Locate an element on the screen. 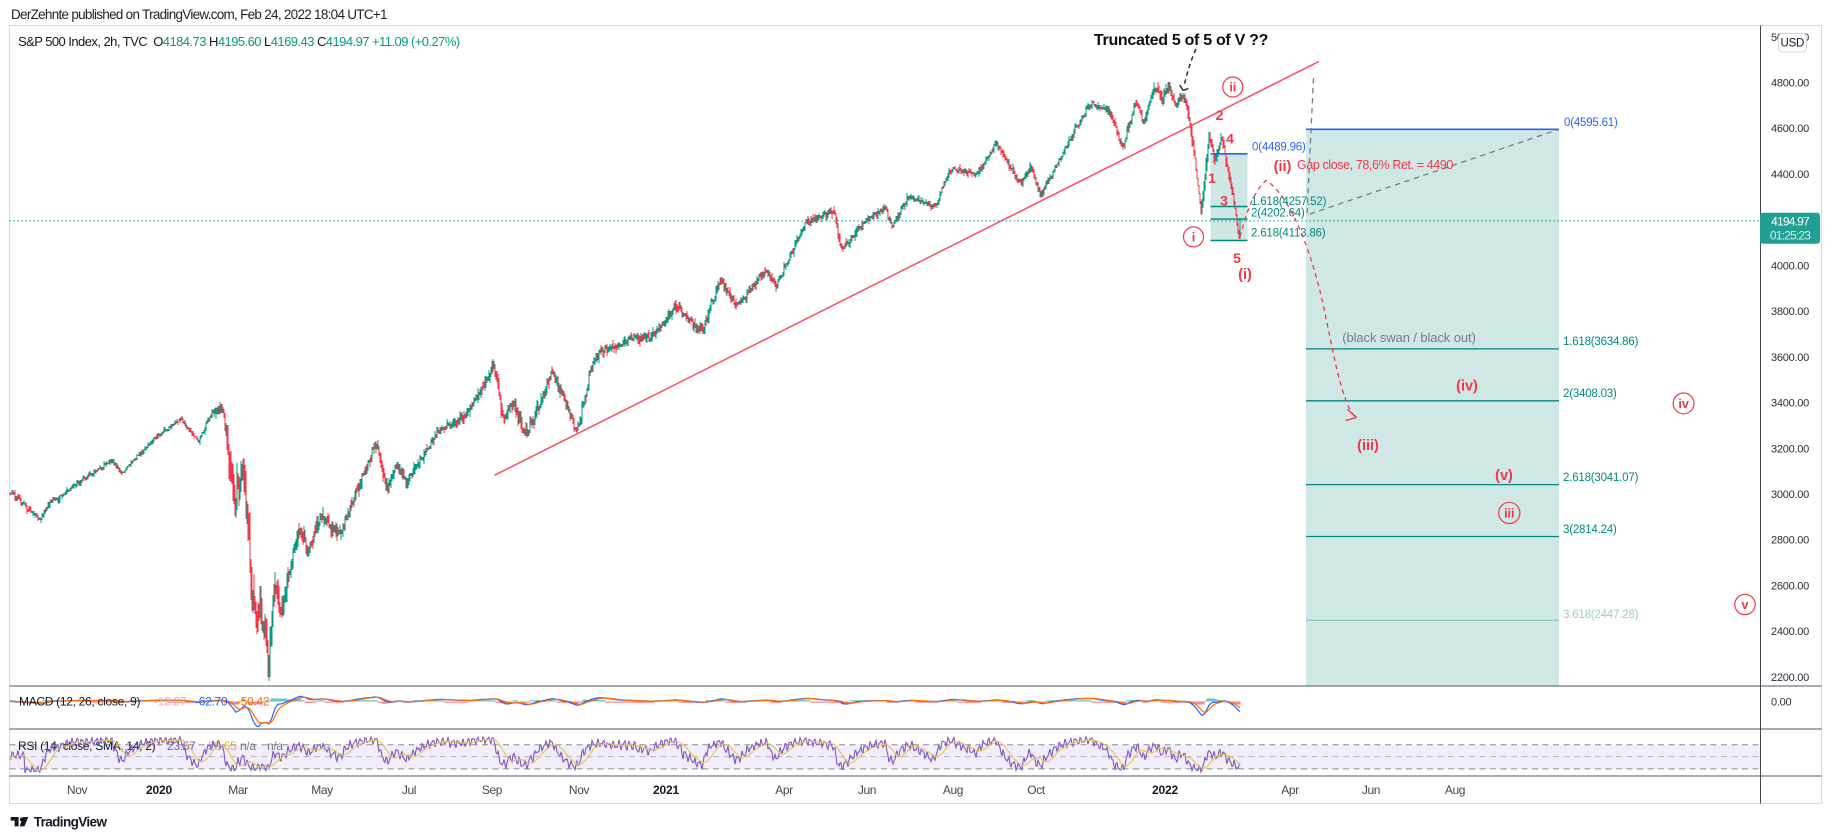 Image resolution: width=1834 pixels, height=840 pixels. svg-text: May is located at coordinates (322, 790).